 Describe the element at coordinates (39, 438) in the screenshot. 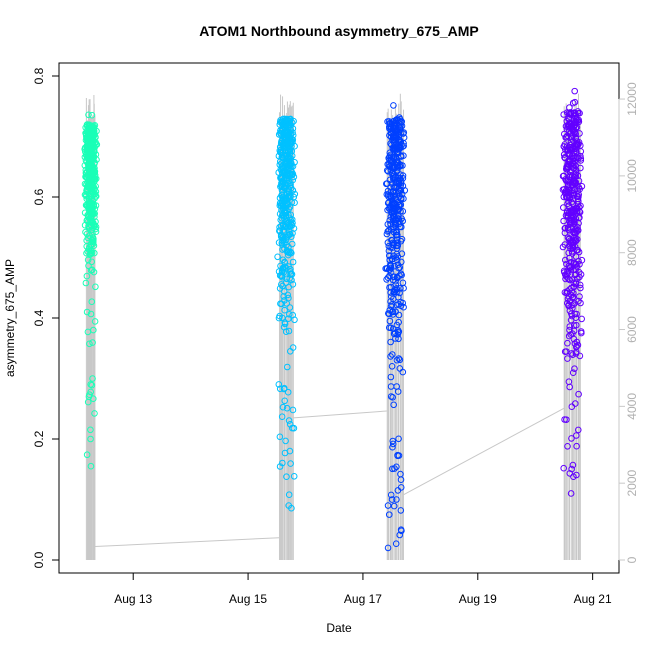

I see `y-tick-label: 0.2` at that location.